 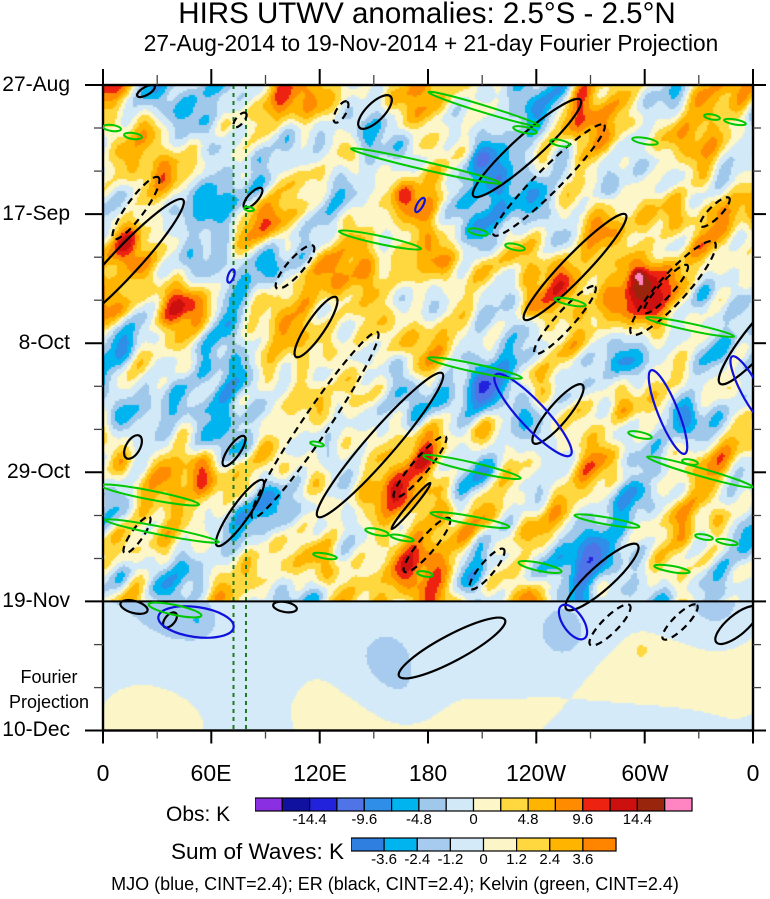 I want to click on svg-text: 14.4, so click(x=637, y=819).